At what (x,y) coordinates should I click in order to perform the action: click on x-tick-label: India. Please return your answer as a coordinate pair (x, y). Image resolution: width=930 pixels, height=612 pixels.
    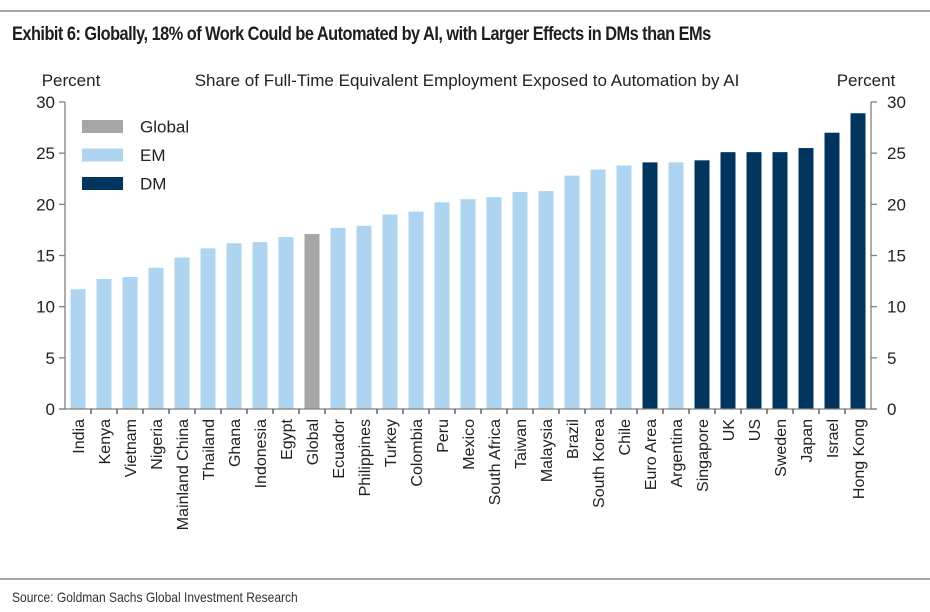
    Looking at the image, I should click on (79, 436).